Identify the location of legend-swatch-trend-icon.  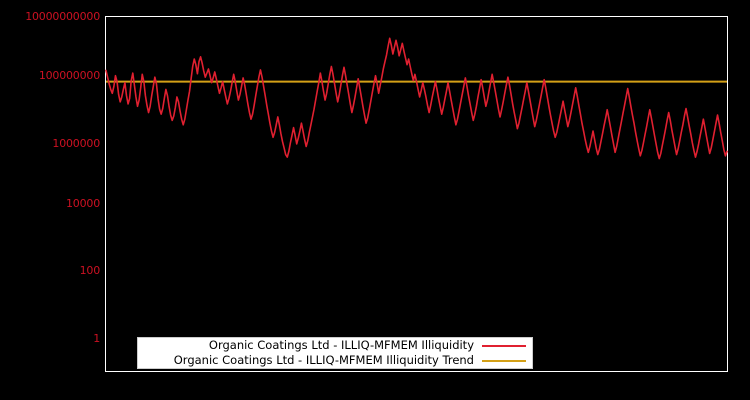
(504, 360).